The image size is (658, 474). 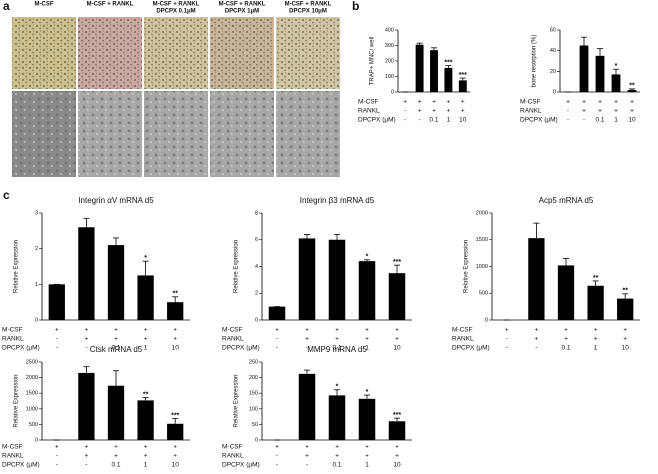 I want to click on chart-title: MMP9 mRNA d5, so click(x=337, y=349).